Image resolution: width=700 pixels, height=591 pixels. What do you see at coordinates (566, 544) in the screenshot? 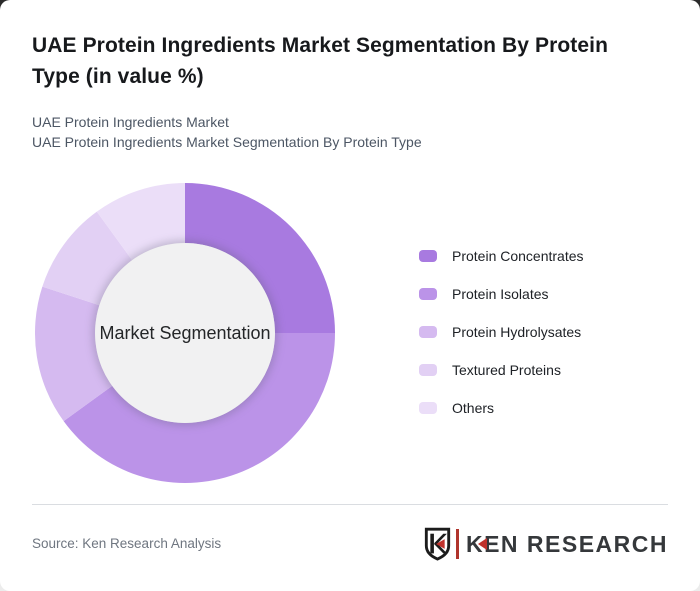
I see `logo-wordmark: KEN RESEARCH` at bounding box center [566, 544].